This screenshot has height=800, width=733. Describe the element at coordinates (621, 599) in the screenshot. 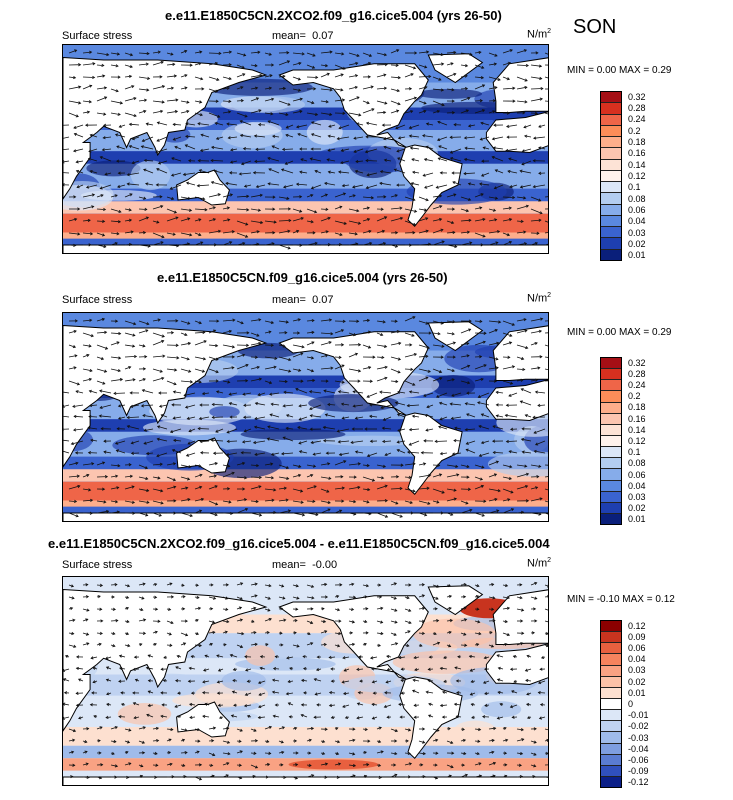

I see `panel-3-minmax: MIN = -0.10 MAX = 0.12` at that location.